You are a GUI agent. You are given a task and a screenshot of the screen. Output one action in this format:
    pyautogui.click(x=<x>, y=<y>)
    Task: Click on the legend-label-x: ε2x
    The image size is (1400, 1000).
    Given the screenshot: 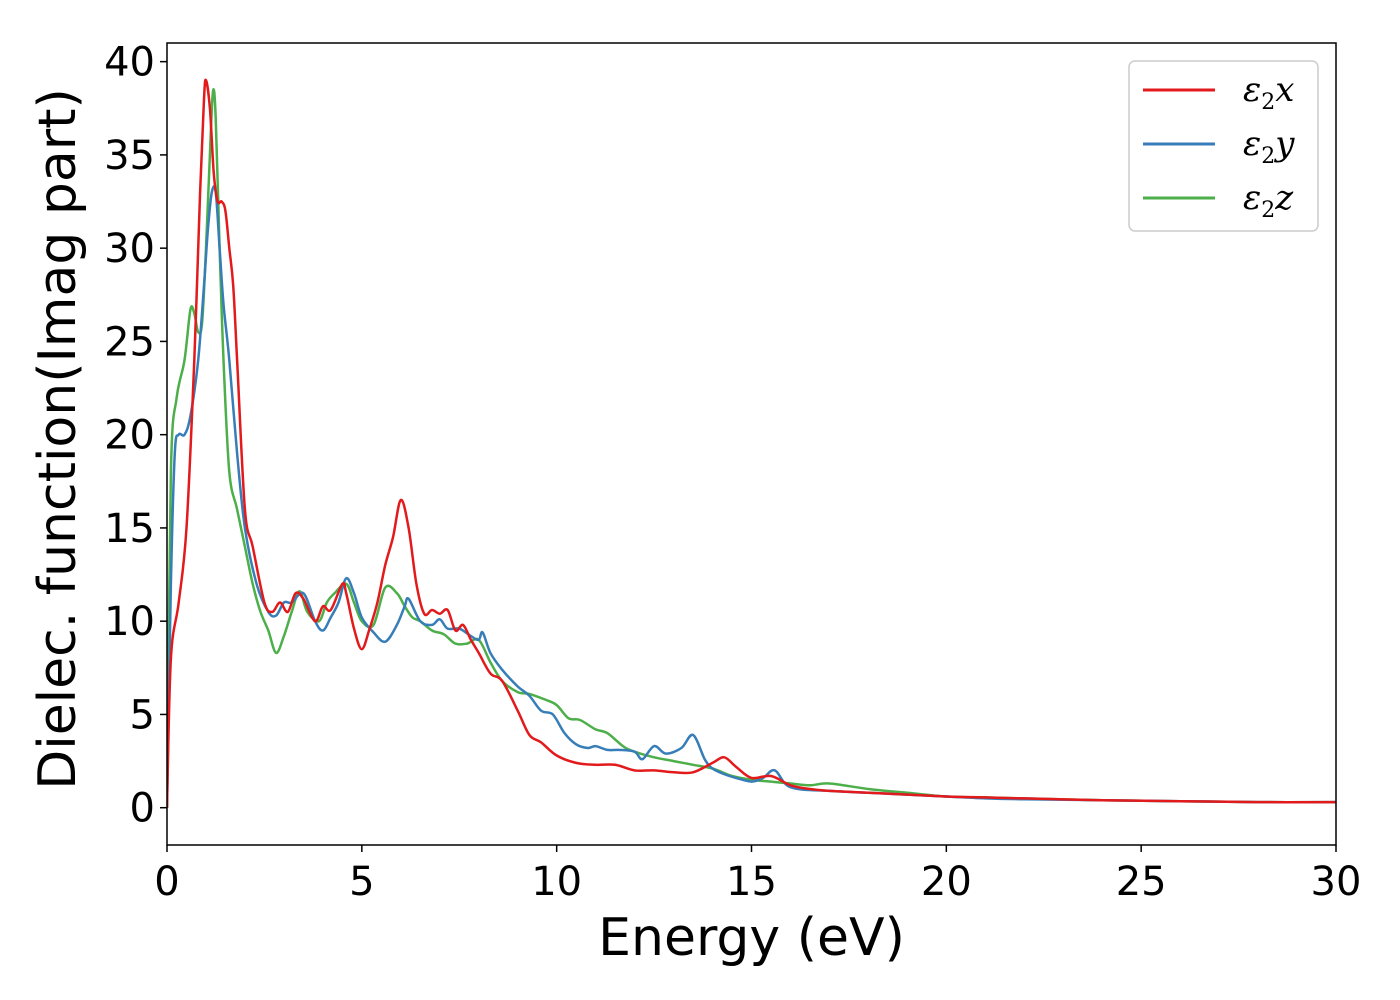 What is the action you would take?
    pyautogui.click(x=1268, y=92)
    